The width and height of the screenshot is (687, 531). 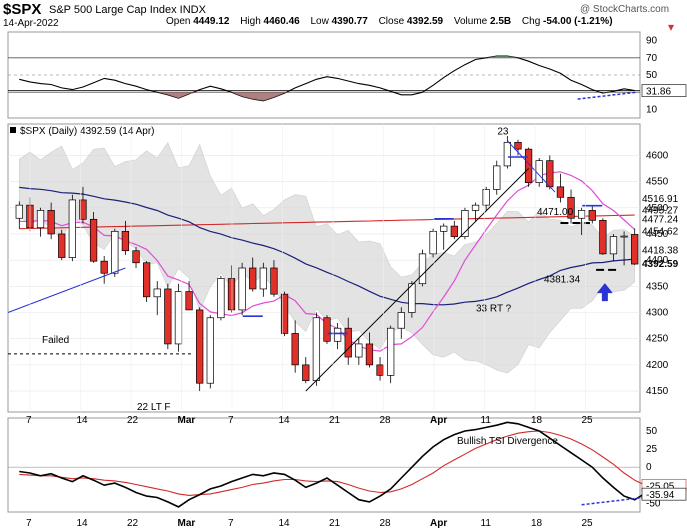 I want to click on price-value-label: 4392.59, so click(x=660, y=264).